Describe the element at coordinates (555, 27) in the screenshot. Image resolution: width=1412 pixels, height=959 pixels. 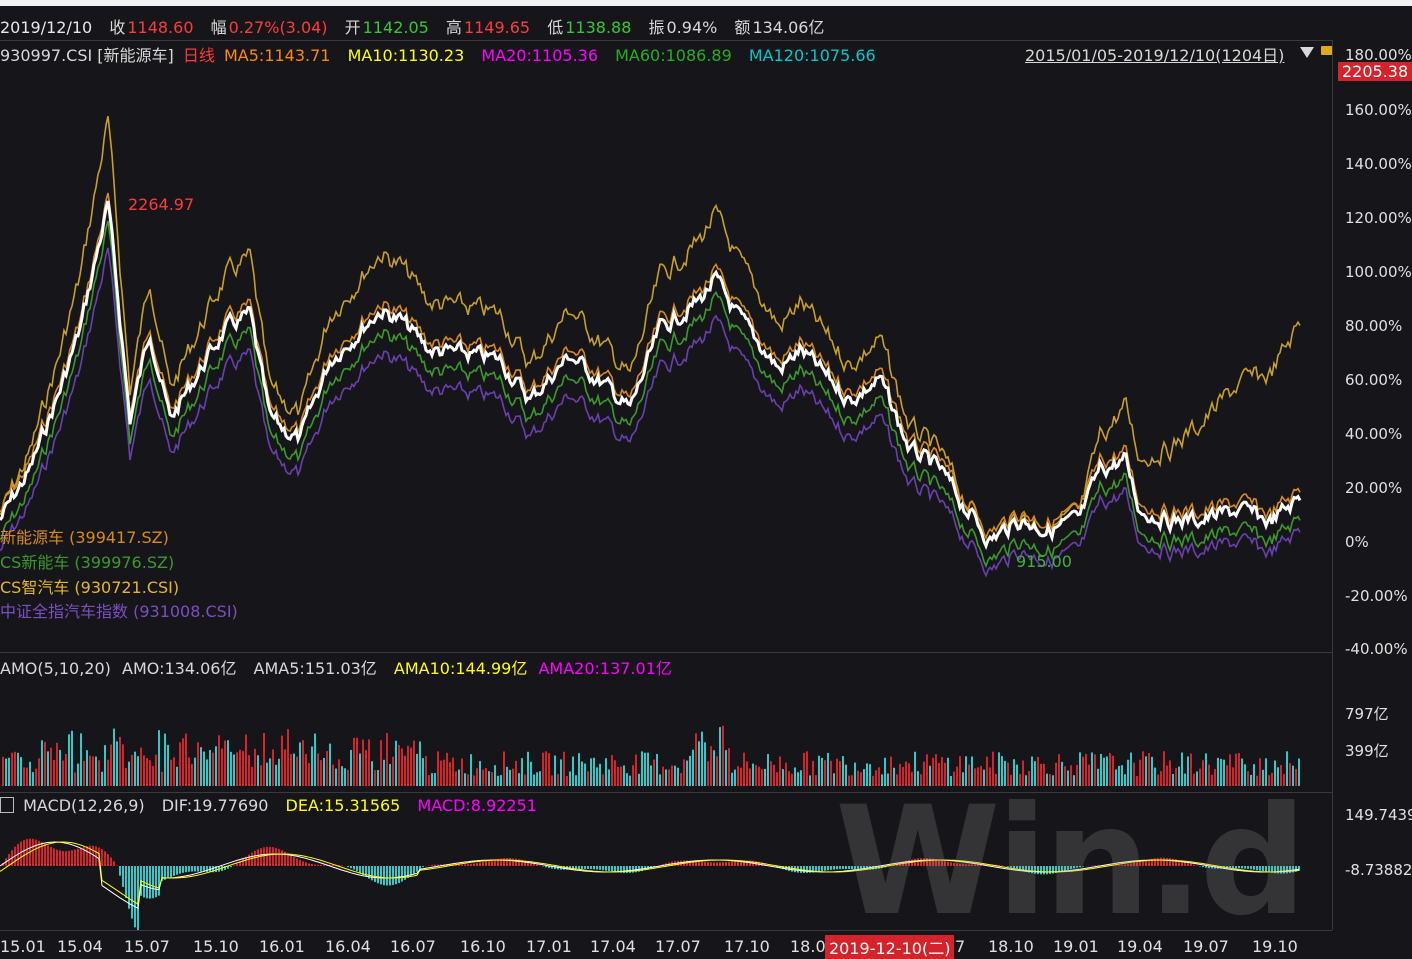
I see `low-label: 低` at that location.